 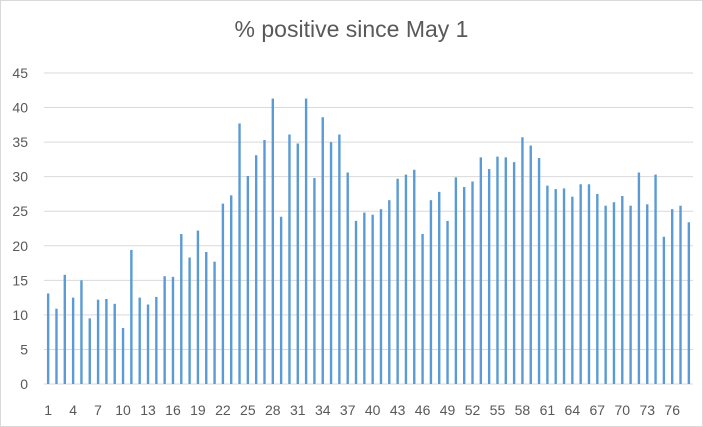 What do you see at coordinates (398, 410) in the screenshot?
I see `x-tick-label: 43` at bounding box center [398, 410].